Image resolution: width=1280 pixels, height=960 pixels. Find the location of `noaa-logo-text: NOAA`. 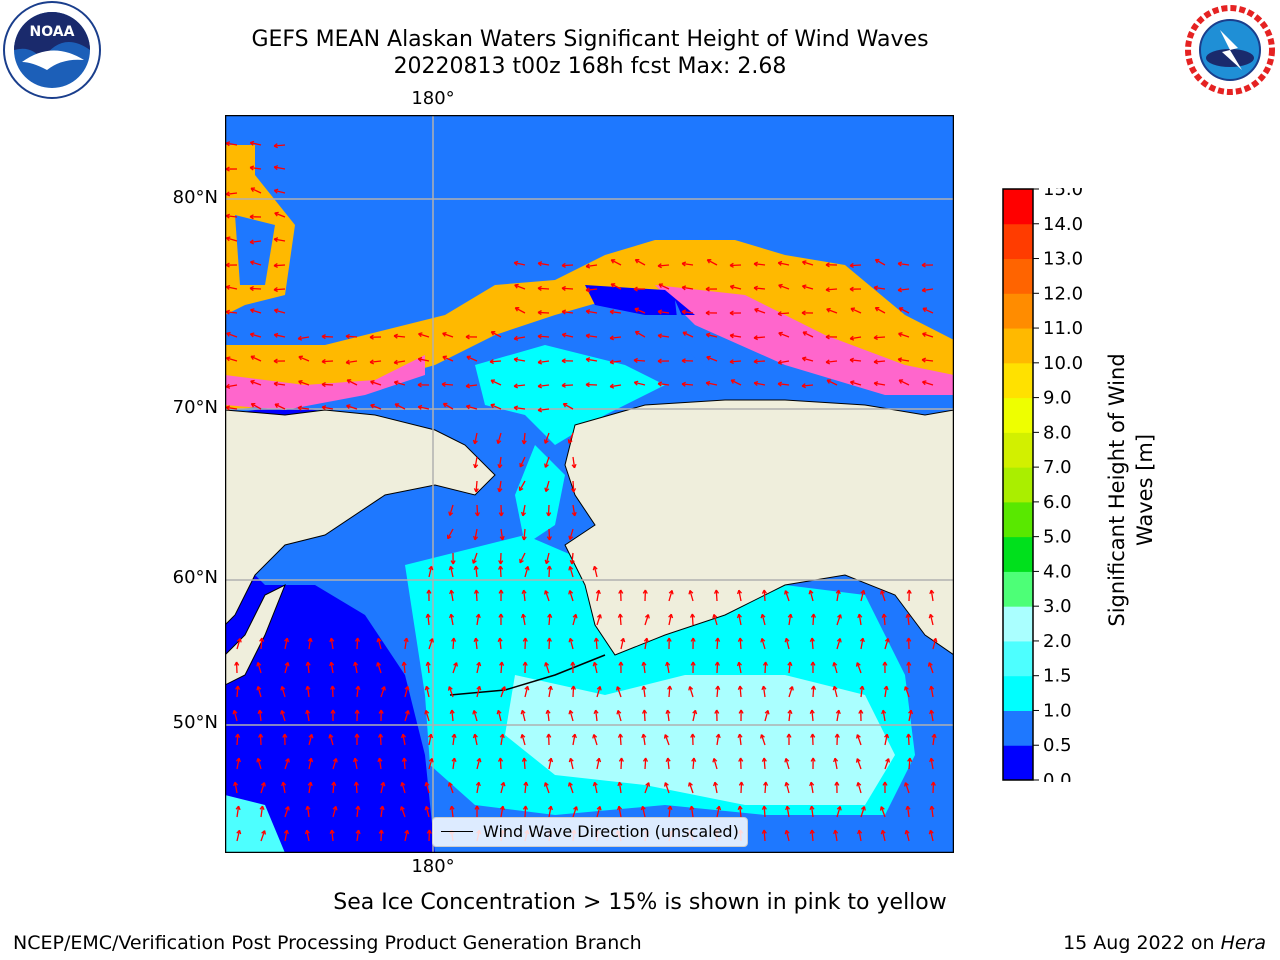

noaa-logo-text: NOAA is located at coordinates (52, 32).